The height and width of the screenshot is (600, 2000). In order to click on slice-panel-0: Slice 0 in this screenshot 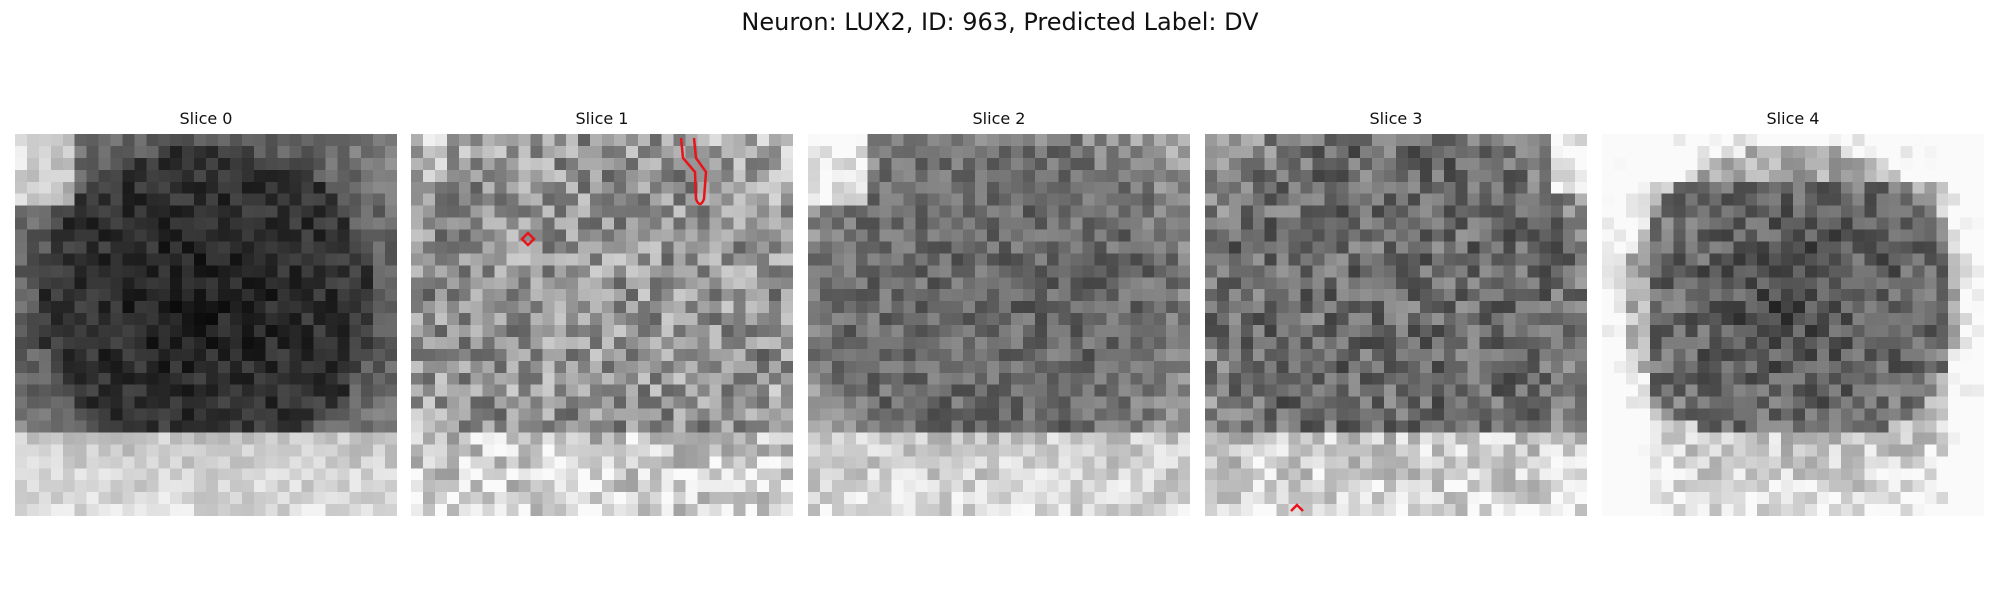, I will do `click(206, 312)`.